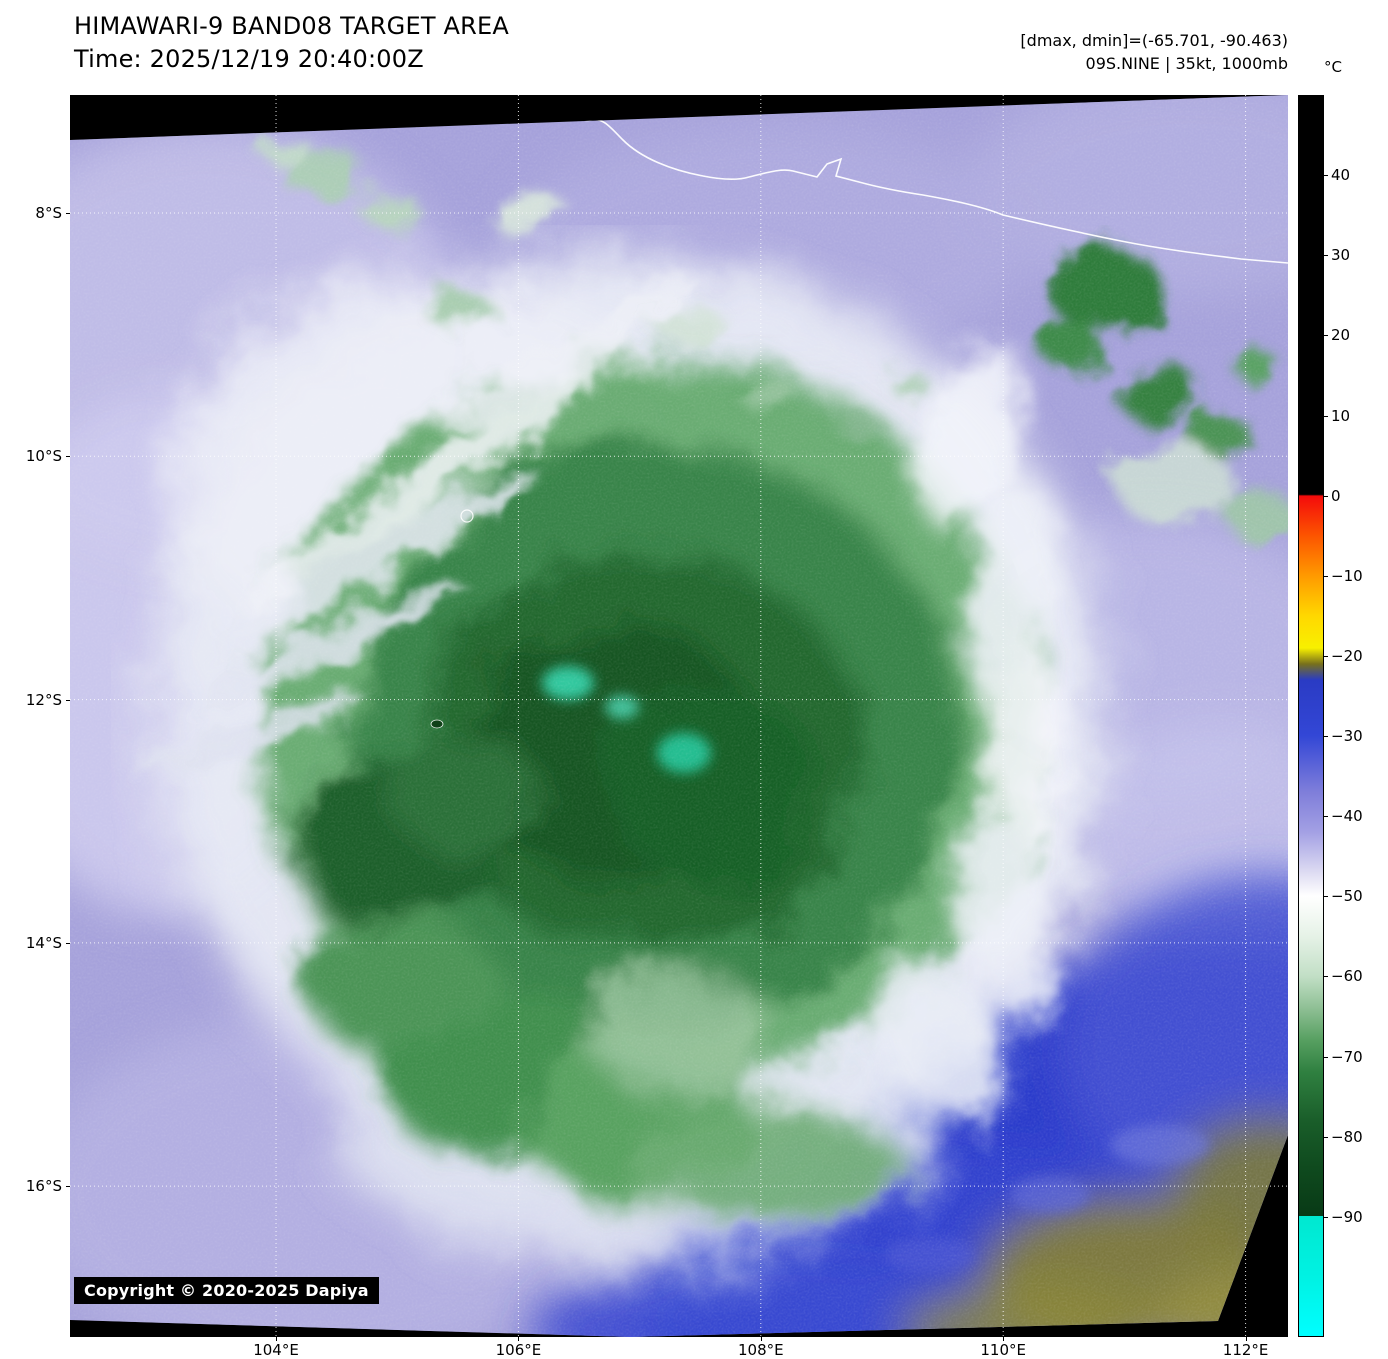 The height and width of the screenshot is (1359, 1388). What do you see at coordinates (1154, 40) in the screenshot?
I see `dmax-dmin-readout: [dmax, dmin]=(-65.701, -90.463)` at bounding box center [1154, 40].